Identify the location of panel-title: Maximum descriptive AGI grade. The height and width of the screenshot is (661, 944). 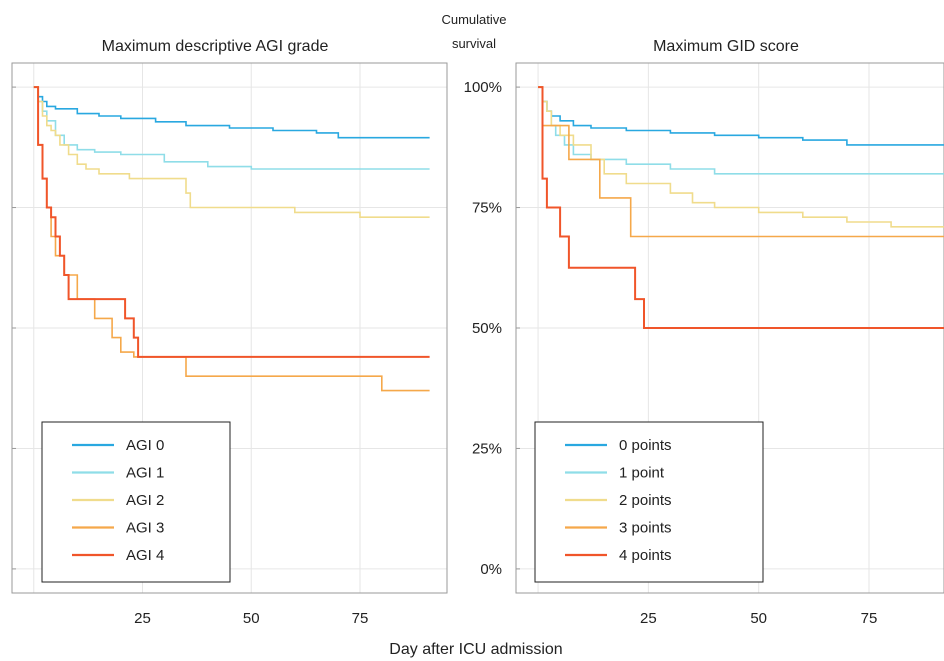
(215, 46).